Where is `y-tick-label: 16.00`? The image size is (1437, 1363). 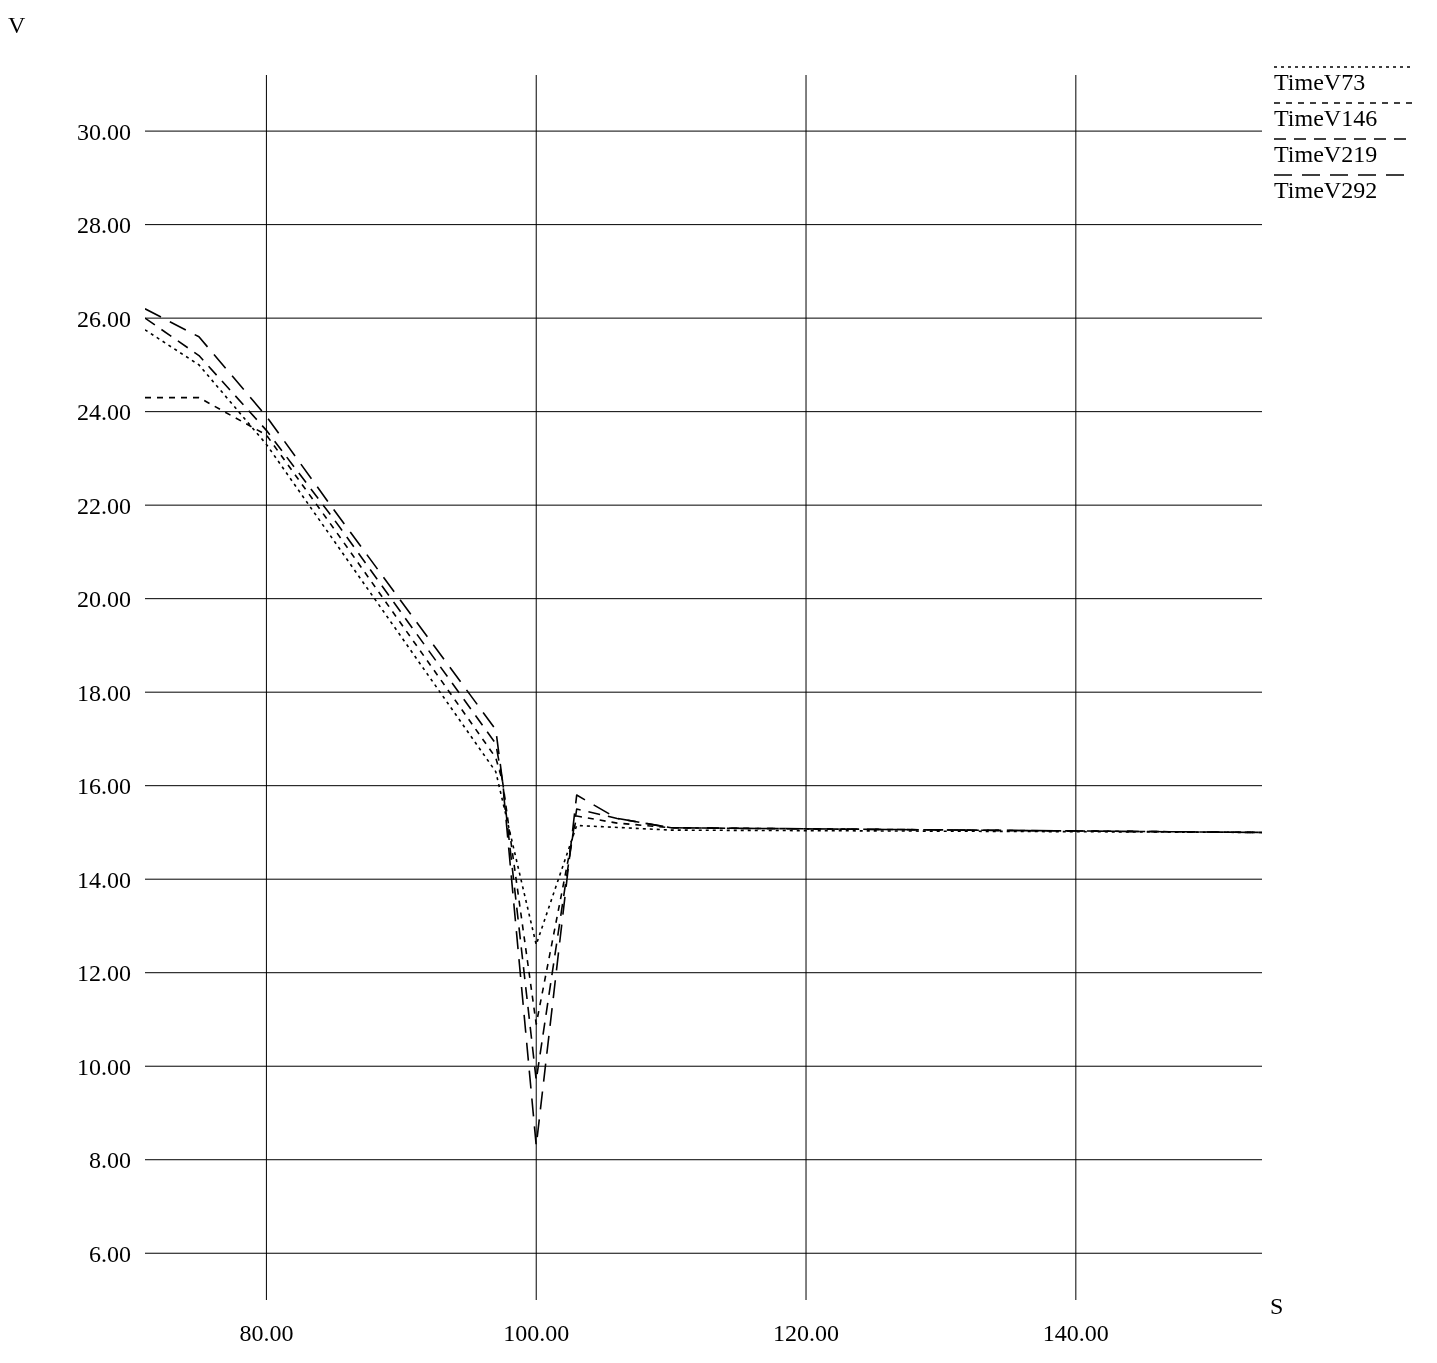
y-tick-label: 16.00 is located at coordinates (104, 786).